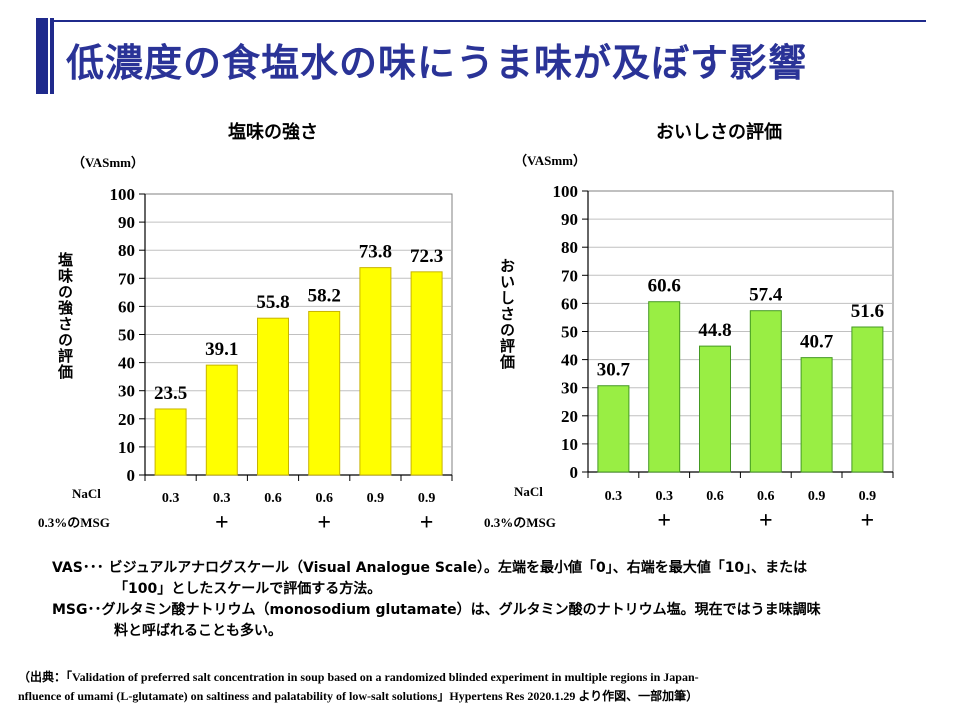 The width and height of the screenshot is (960, 720). Describe the element at coordinates (867, 311) in the screenshot. I see `chart2-value-label: 51.6` at that location.